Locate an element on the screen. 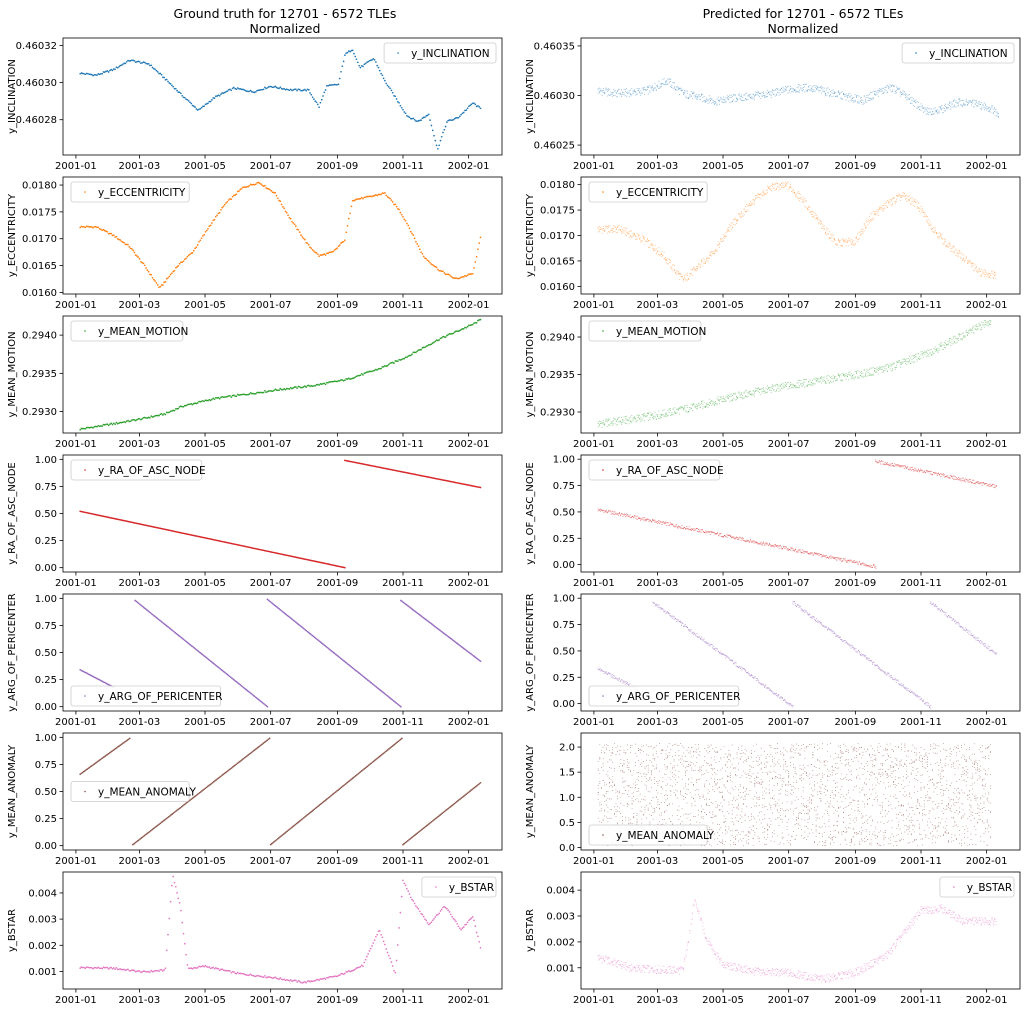 This screenshot has height=1013, width=1026. x-tick-label: 2001-07 is located at coordinates (789, 444).